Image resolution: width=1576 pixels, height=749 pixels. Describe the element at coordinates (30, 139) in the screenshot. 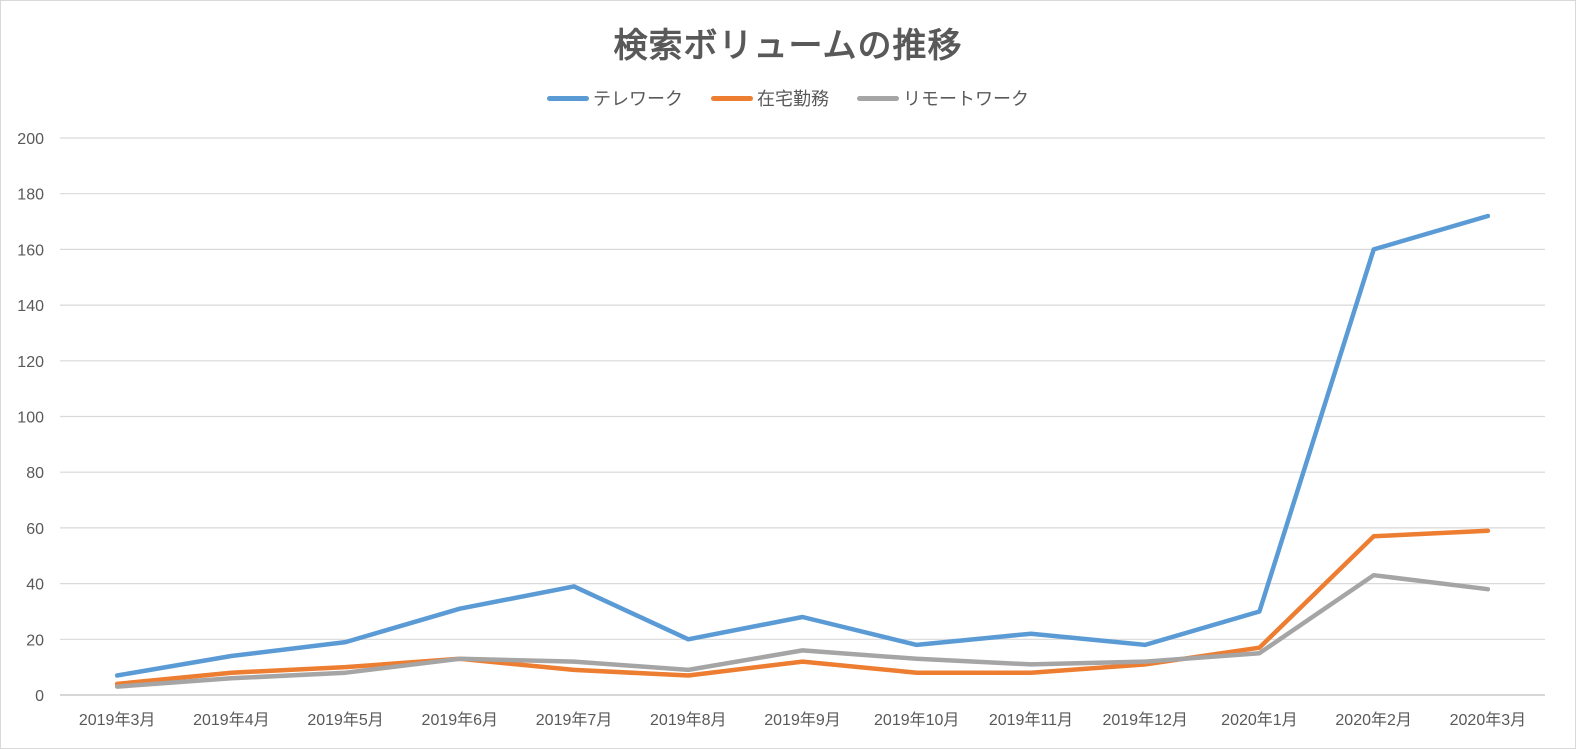

I see `y-tick-label: 200` at that location.